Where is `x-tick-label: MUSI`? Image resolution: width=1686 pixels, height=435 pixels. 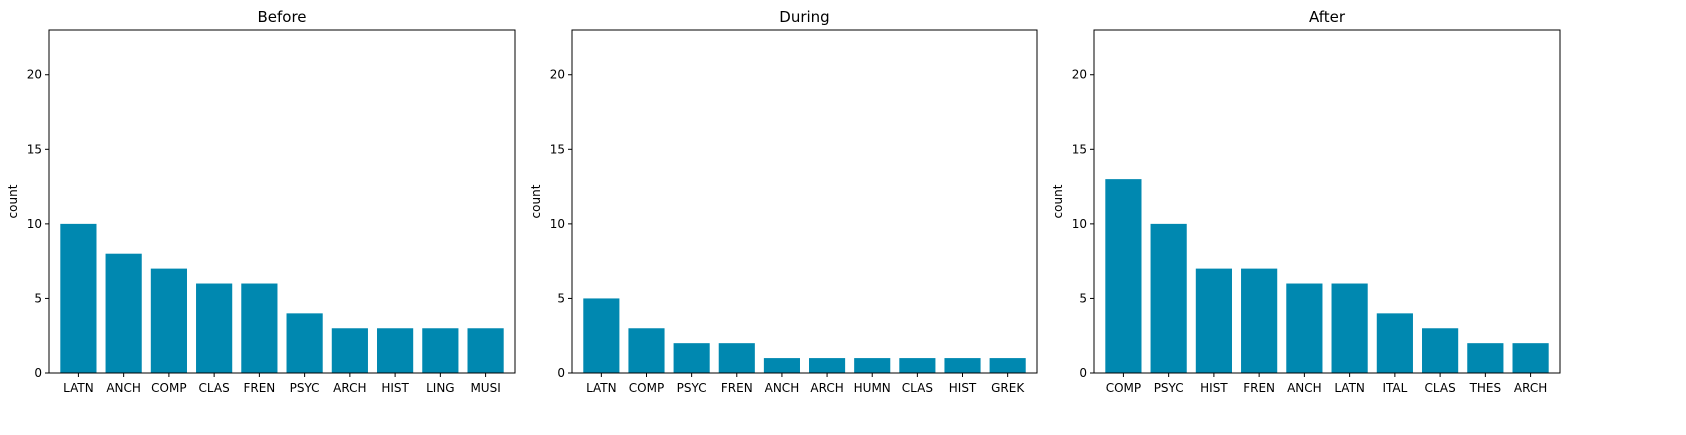 x-tick-label: MUSI is located at coordinates (485, 388).